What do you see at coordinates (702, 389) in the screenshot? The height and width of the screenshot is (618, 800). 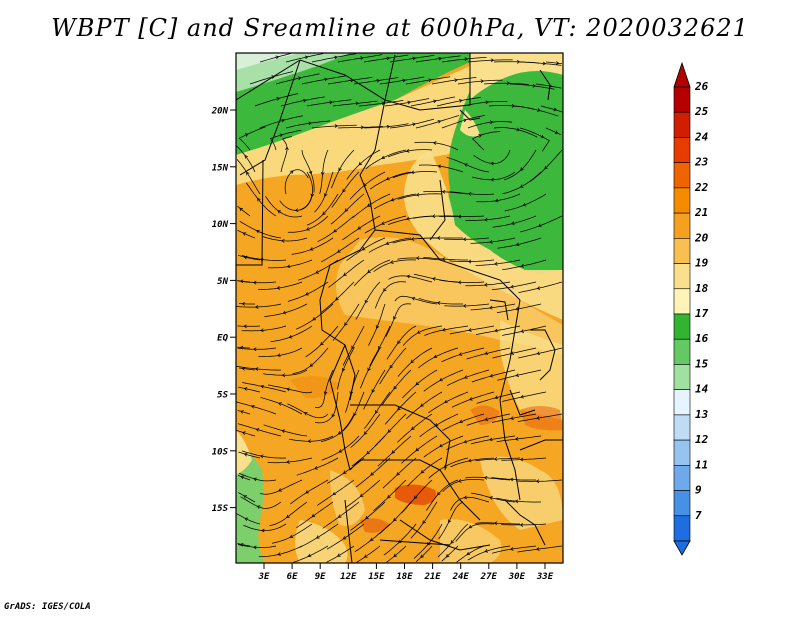 I see `colorbar-label: 14` at bounding box center [702, 389].